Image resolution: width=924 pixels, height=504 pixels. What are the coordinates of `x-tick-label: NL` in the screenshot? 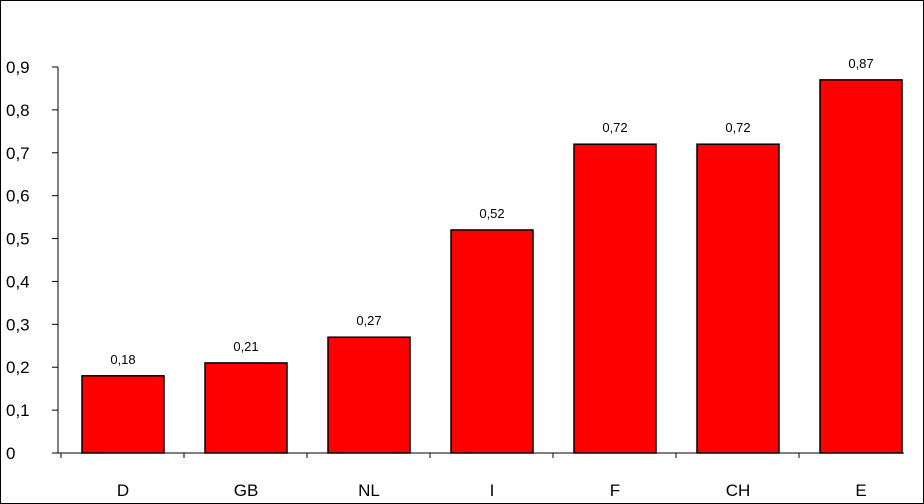 It's located at (369, 490).